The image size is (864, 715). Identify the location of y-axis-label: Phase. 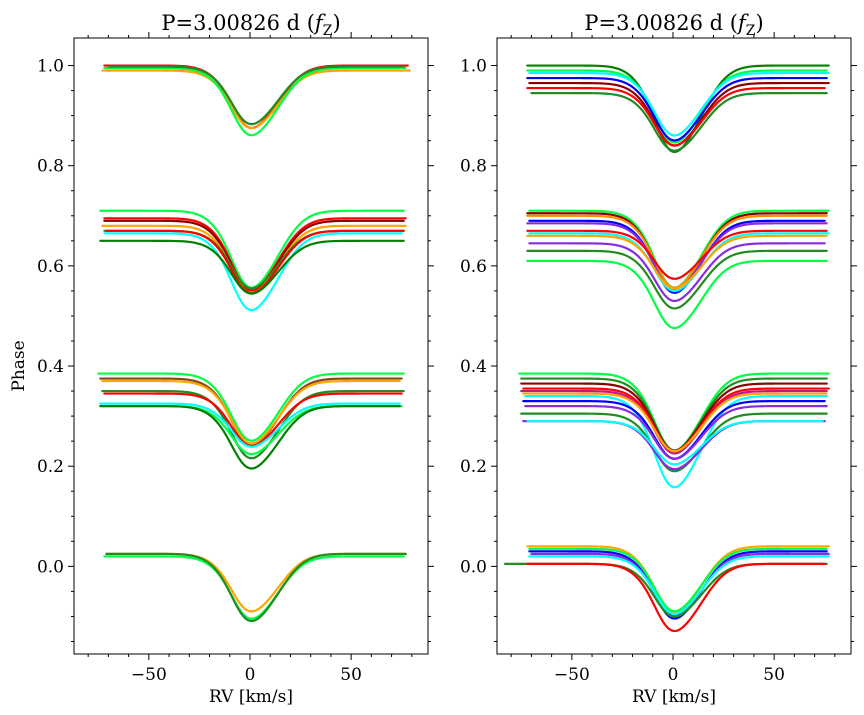
(19, 365).